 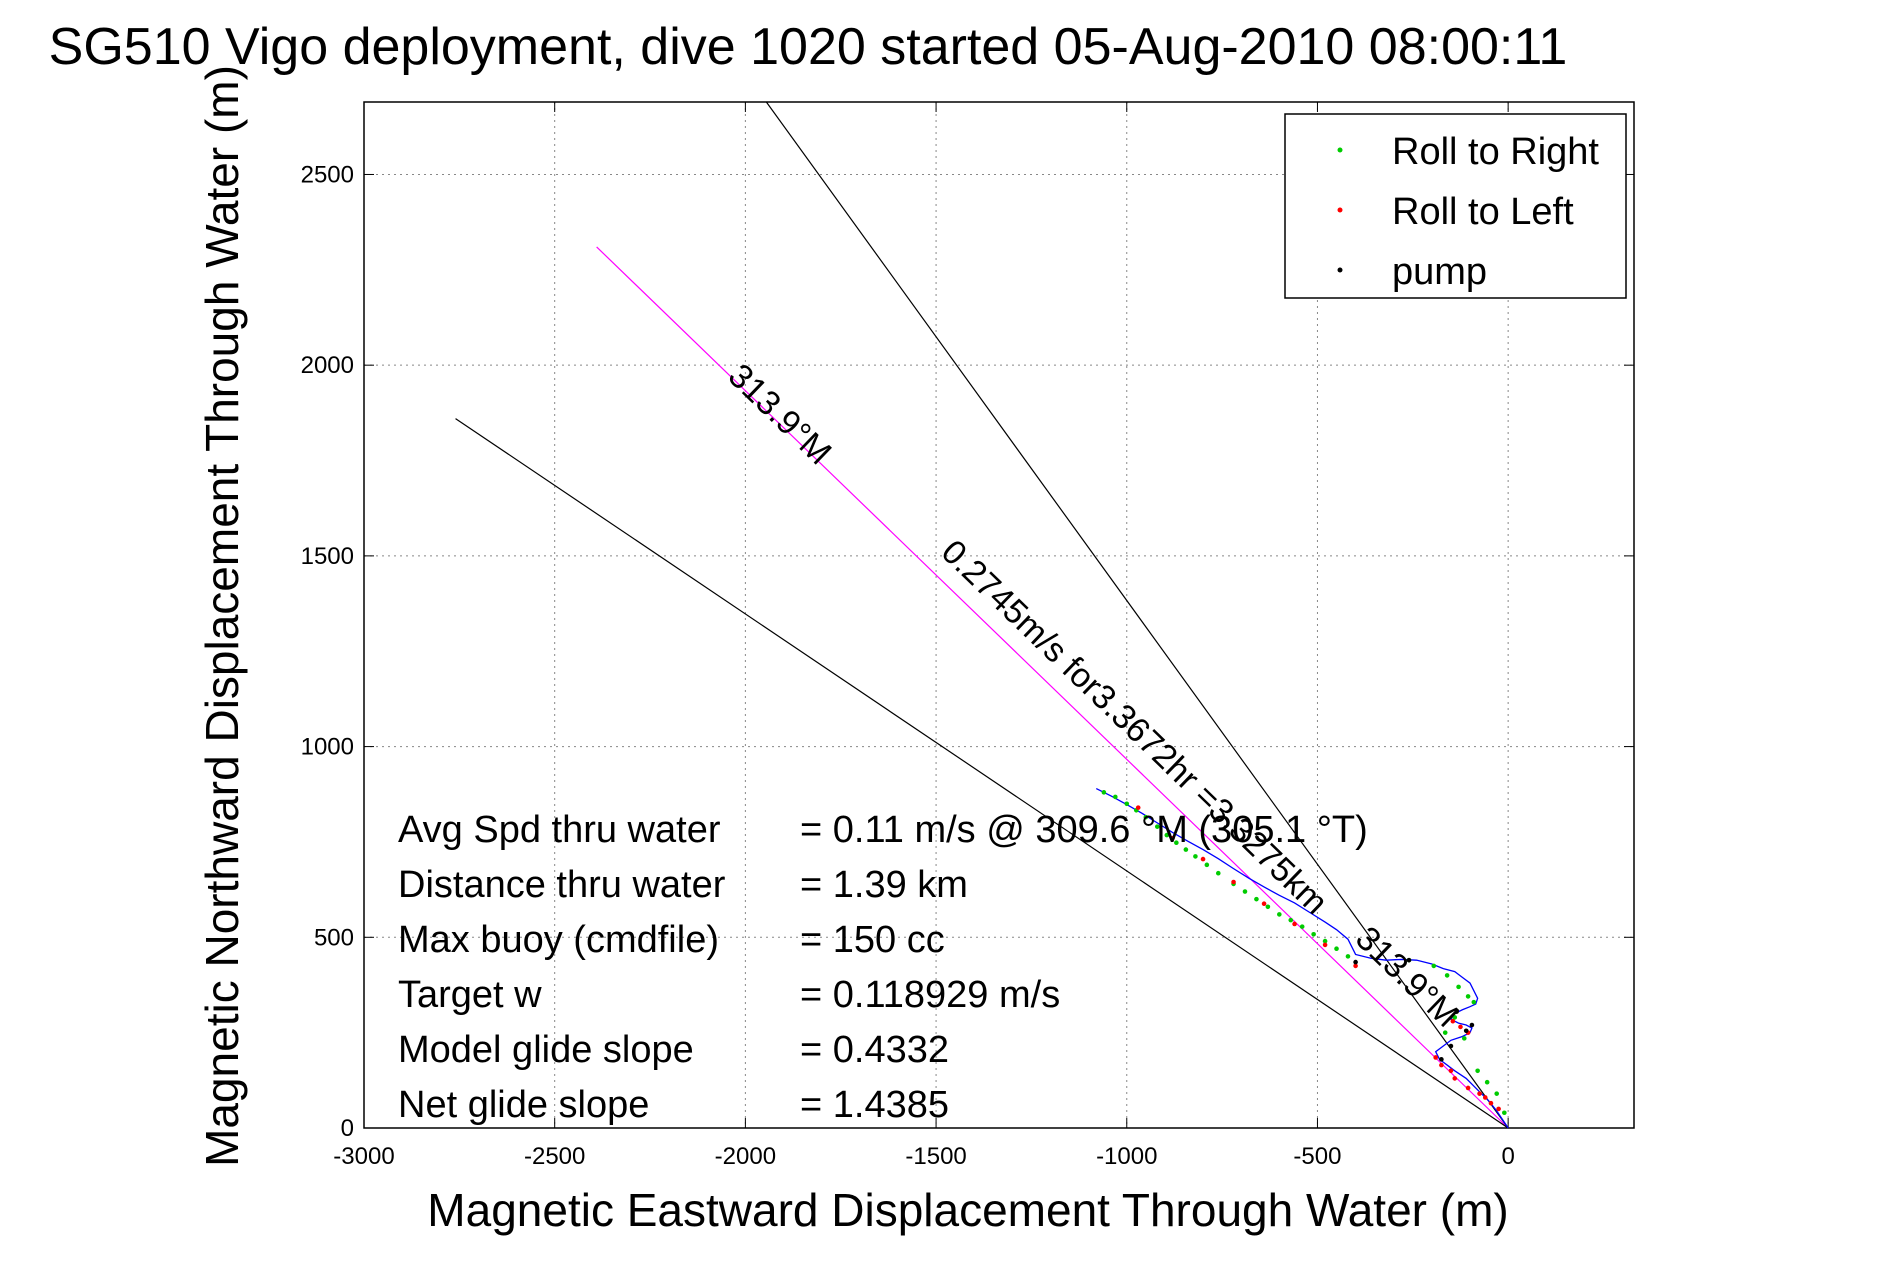 I want to click on stat-value: = 1.4385, so click(x=874, y=1105).